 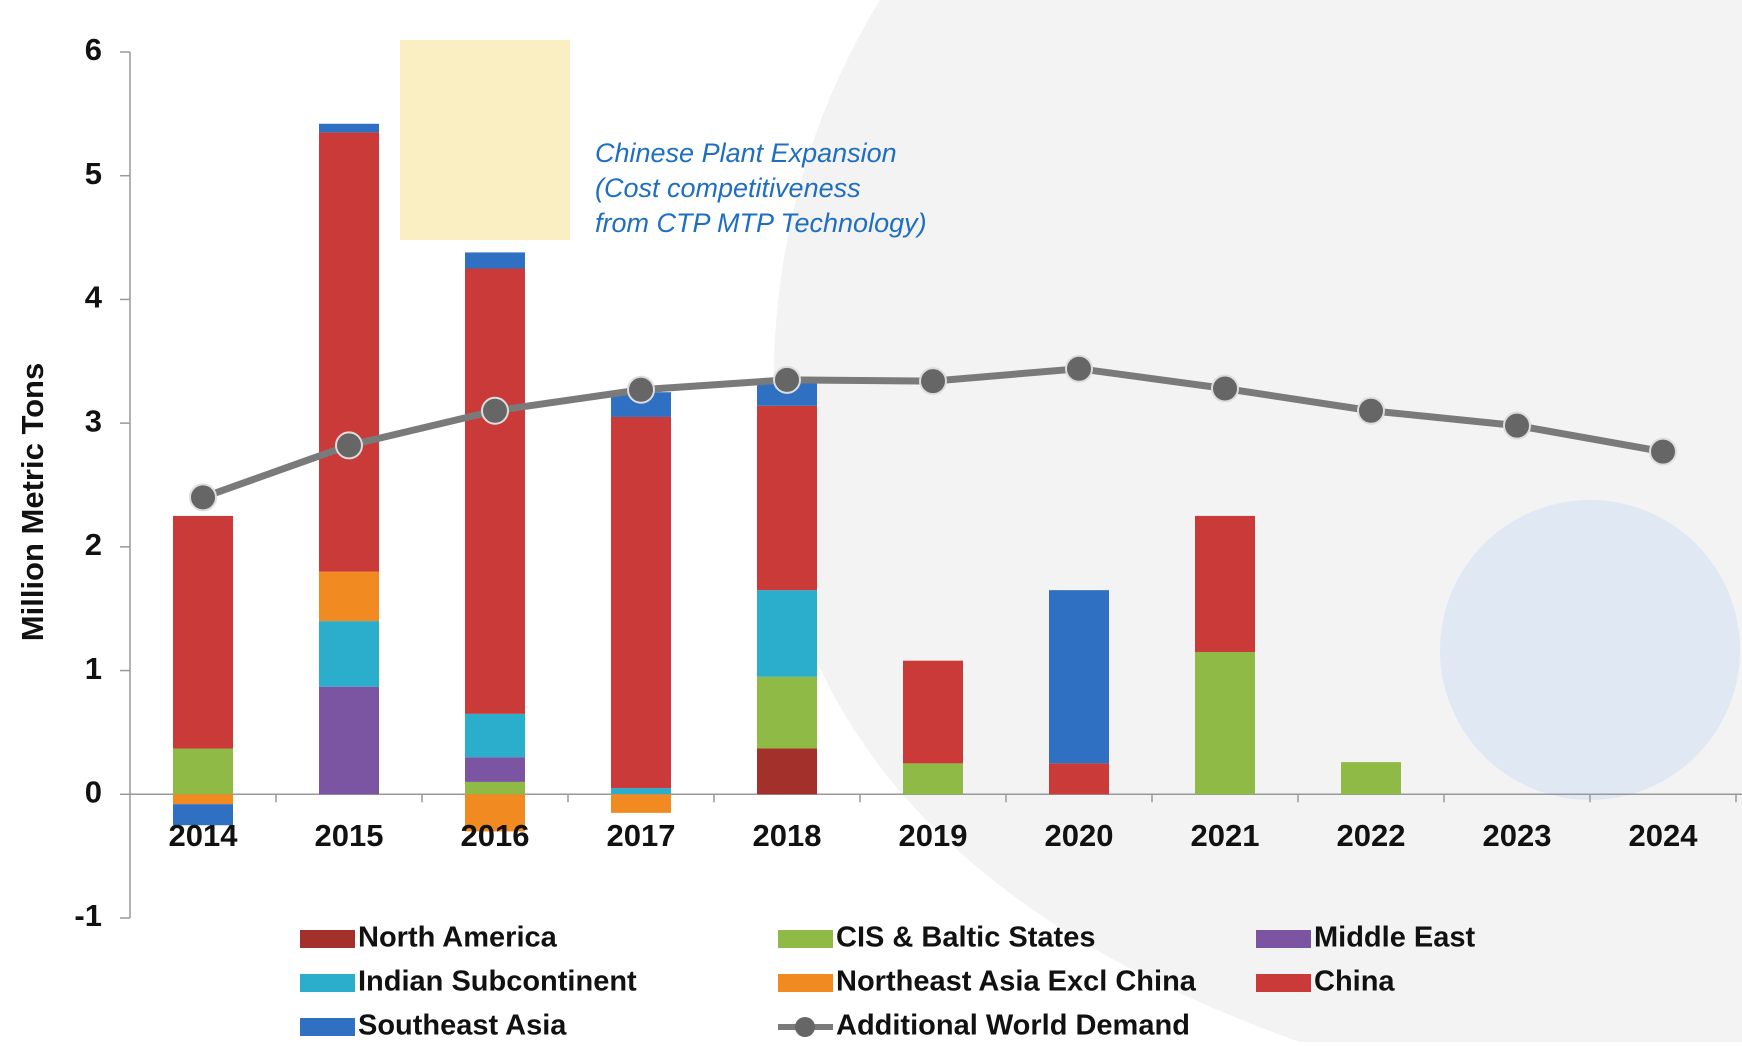 What do you see at coordinates (761, 223) in the screenshot?
I see `annotation-line: from CTP MTP Technology)` at bounding box center [761, 223].